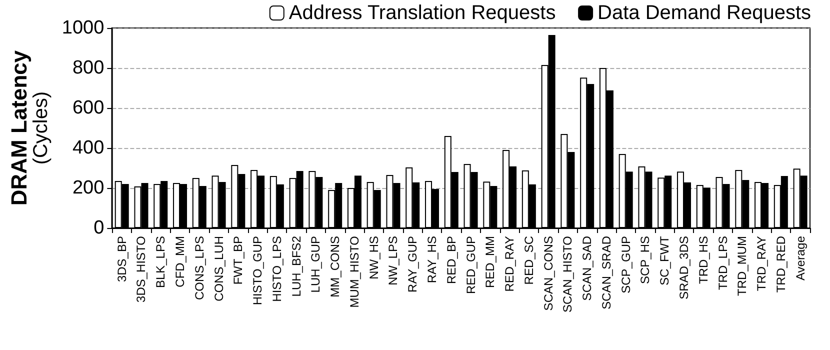 The height and width of the screenshot is (350, 830). I want to click on y-tick-label: 800, so click(88, 68).